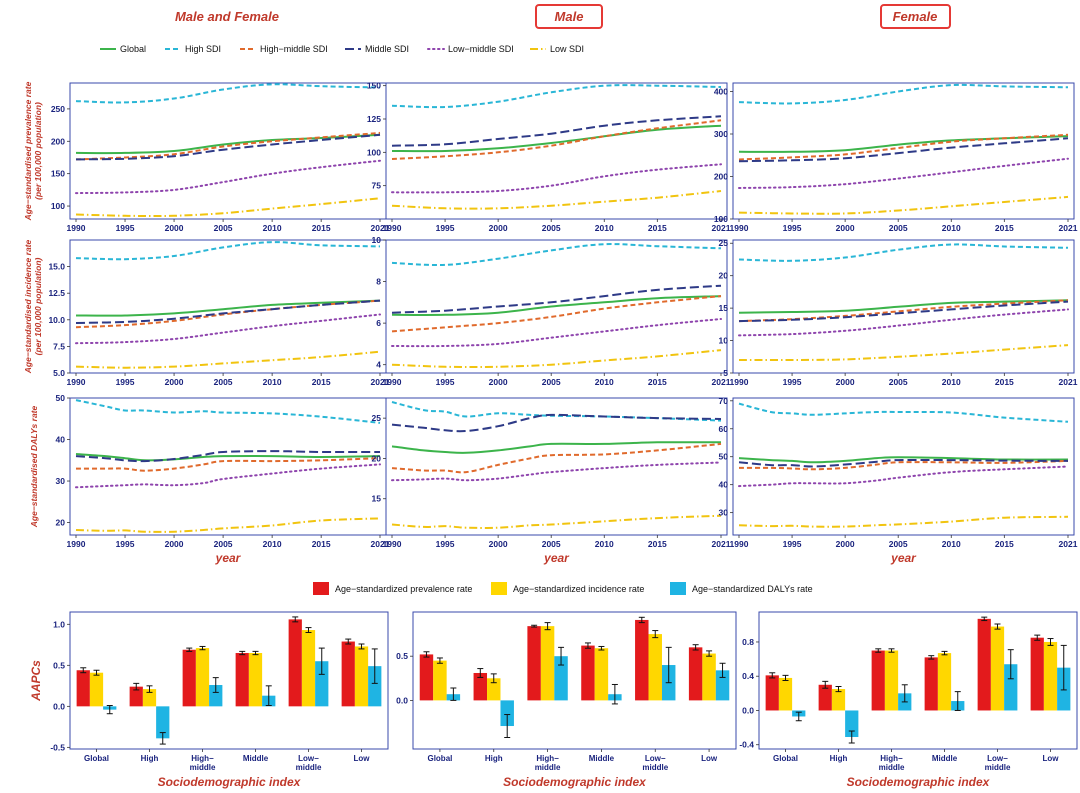 The width and height of the screenshot is (1080, 793). What do you see at coordinates (746, 745) in the screenshot?
I see `y-tick-label: -0.4` at bounding box center [746, 745].